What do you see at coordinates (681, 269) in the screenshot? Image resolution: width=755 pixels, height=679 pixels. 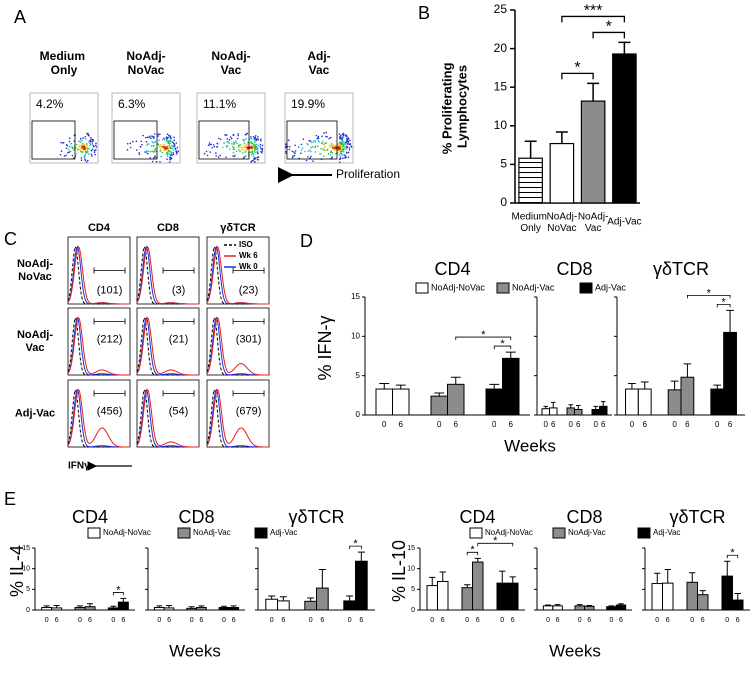 I see `panel-title: γδTCR` at bounding box center [681, 269].